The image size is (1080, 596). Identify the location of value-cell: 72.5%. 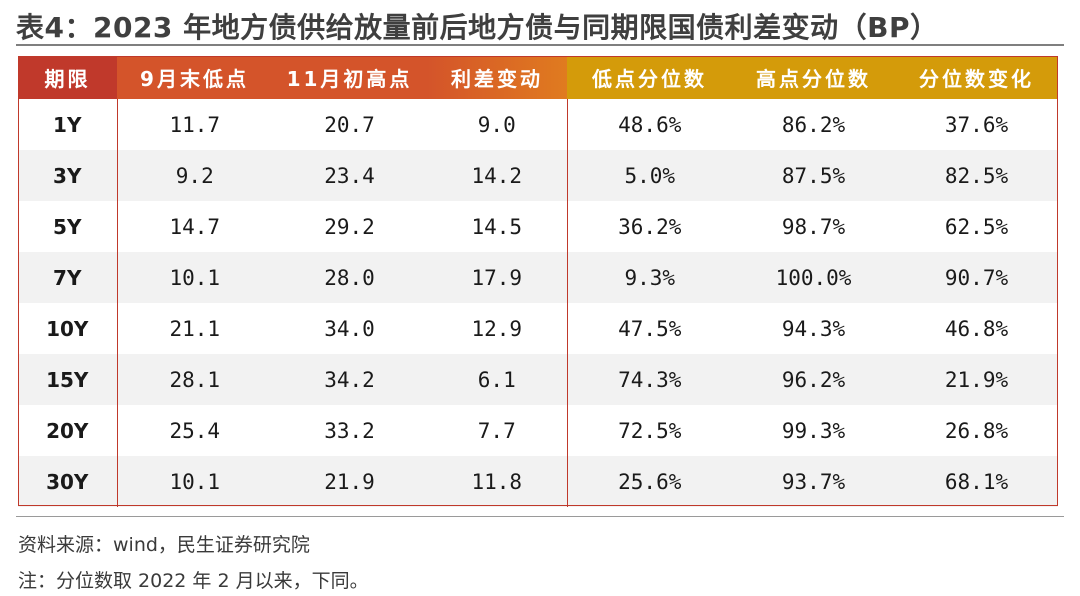
(649, 430).